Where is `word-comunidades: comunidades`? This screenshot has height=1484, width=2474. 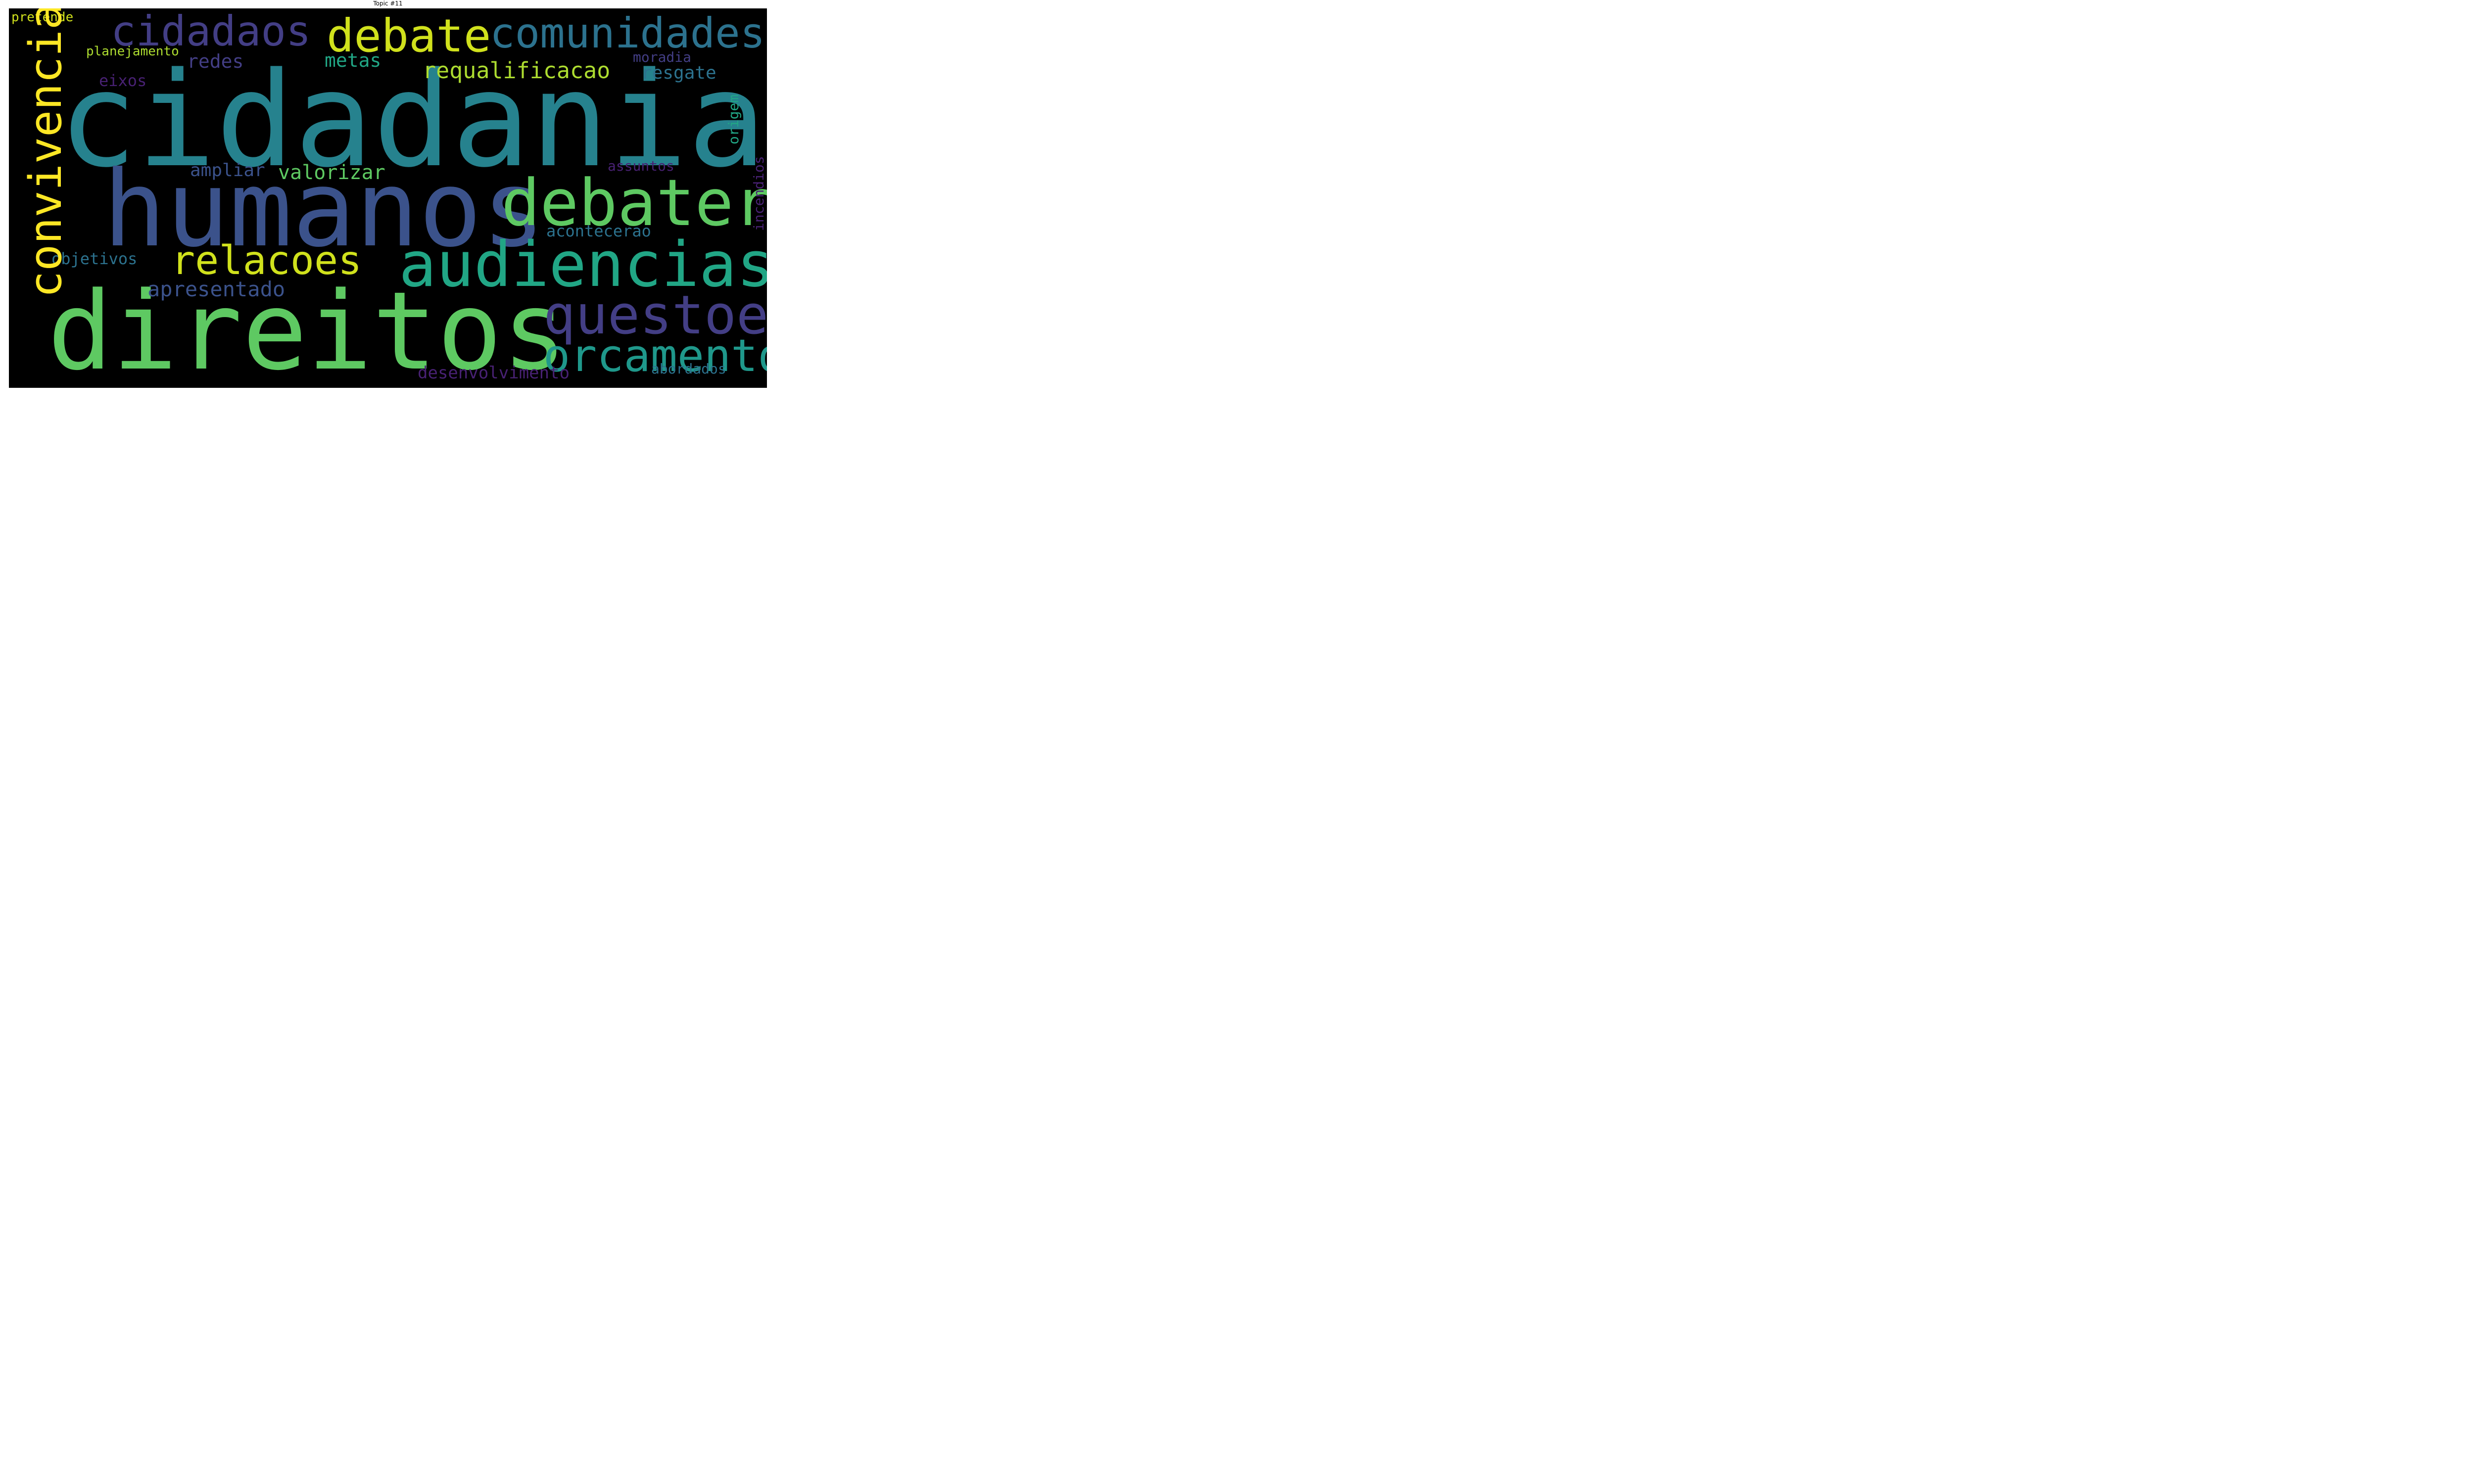 word-comunidades: comunidades is located at coordinates (627, 33).